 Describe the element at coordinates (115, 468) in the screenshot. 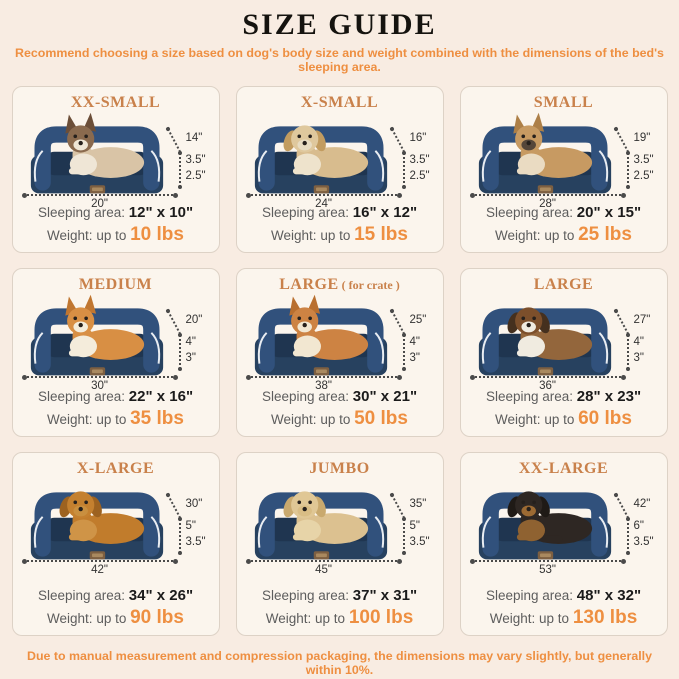

I see `size-name: X-LARGE` at that location.